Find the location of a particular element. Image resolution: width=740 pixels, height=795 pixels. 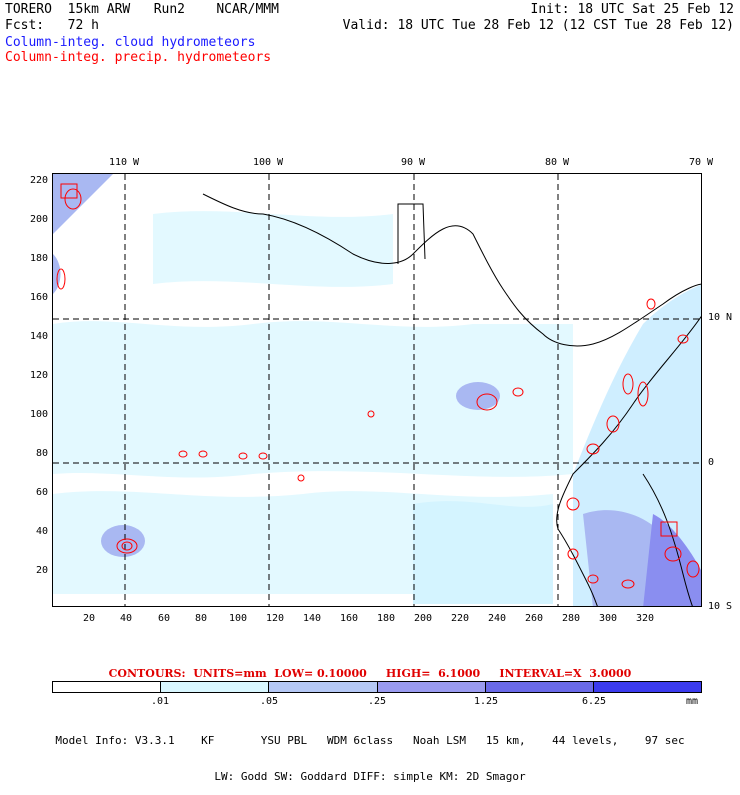

y-tick: 60 is located at coordinates (41, 492).